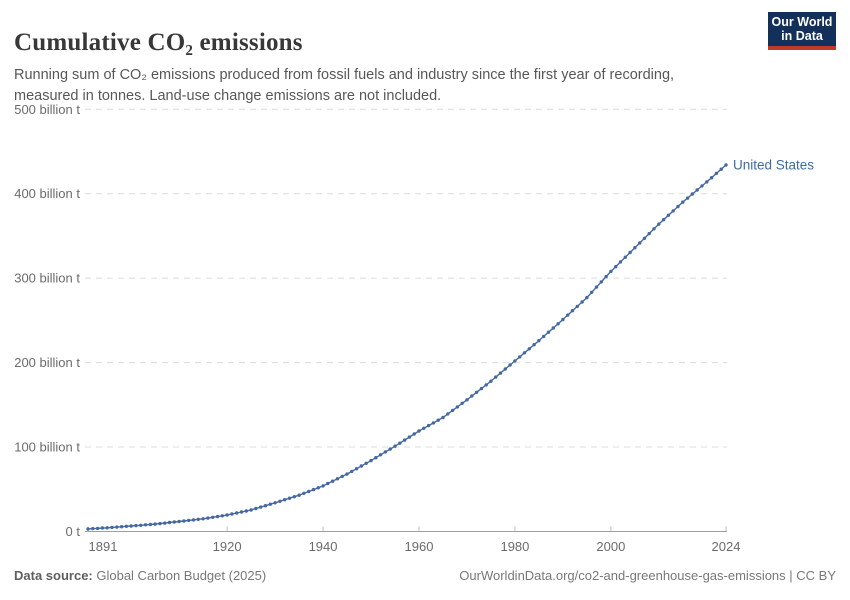 This screenshot has width=850, height=600. I want to click on owid-logo: Our World in Data, so click(802, 31).